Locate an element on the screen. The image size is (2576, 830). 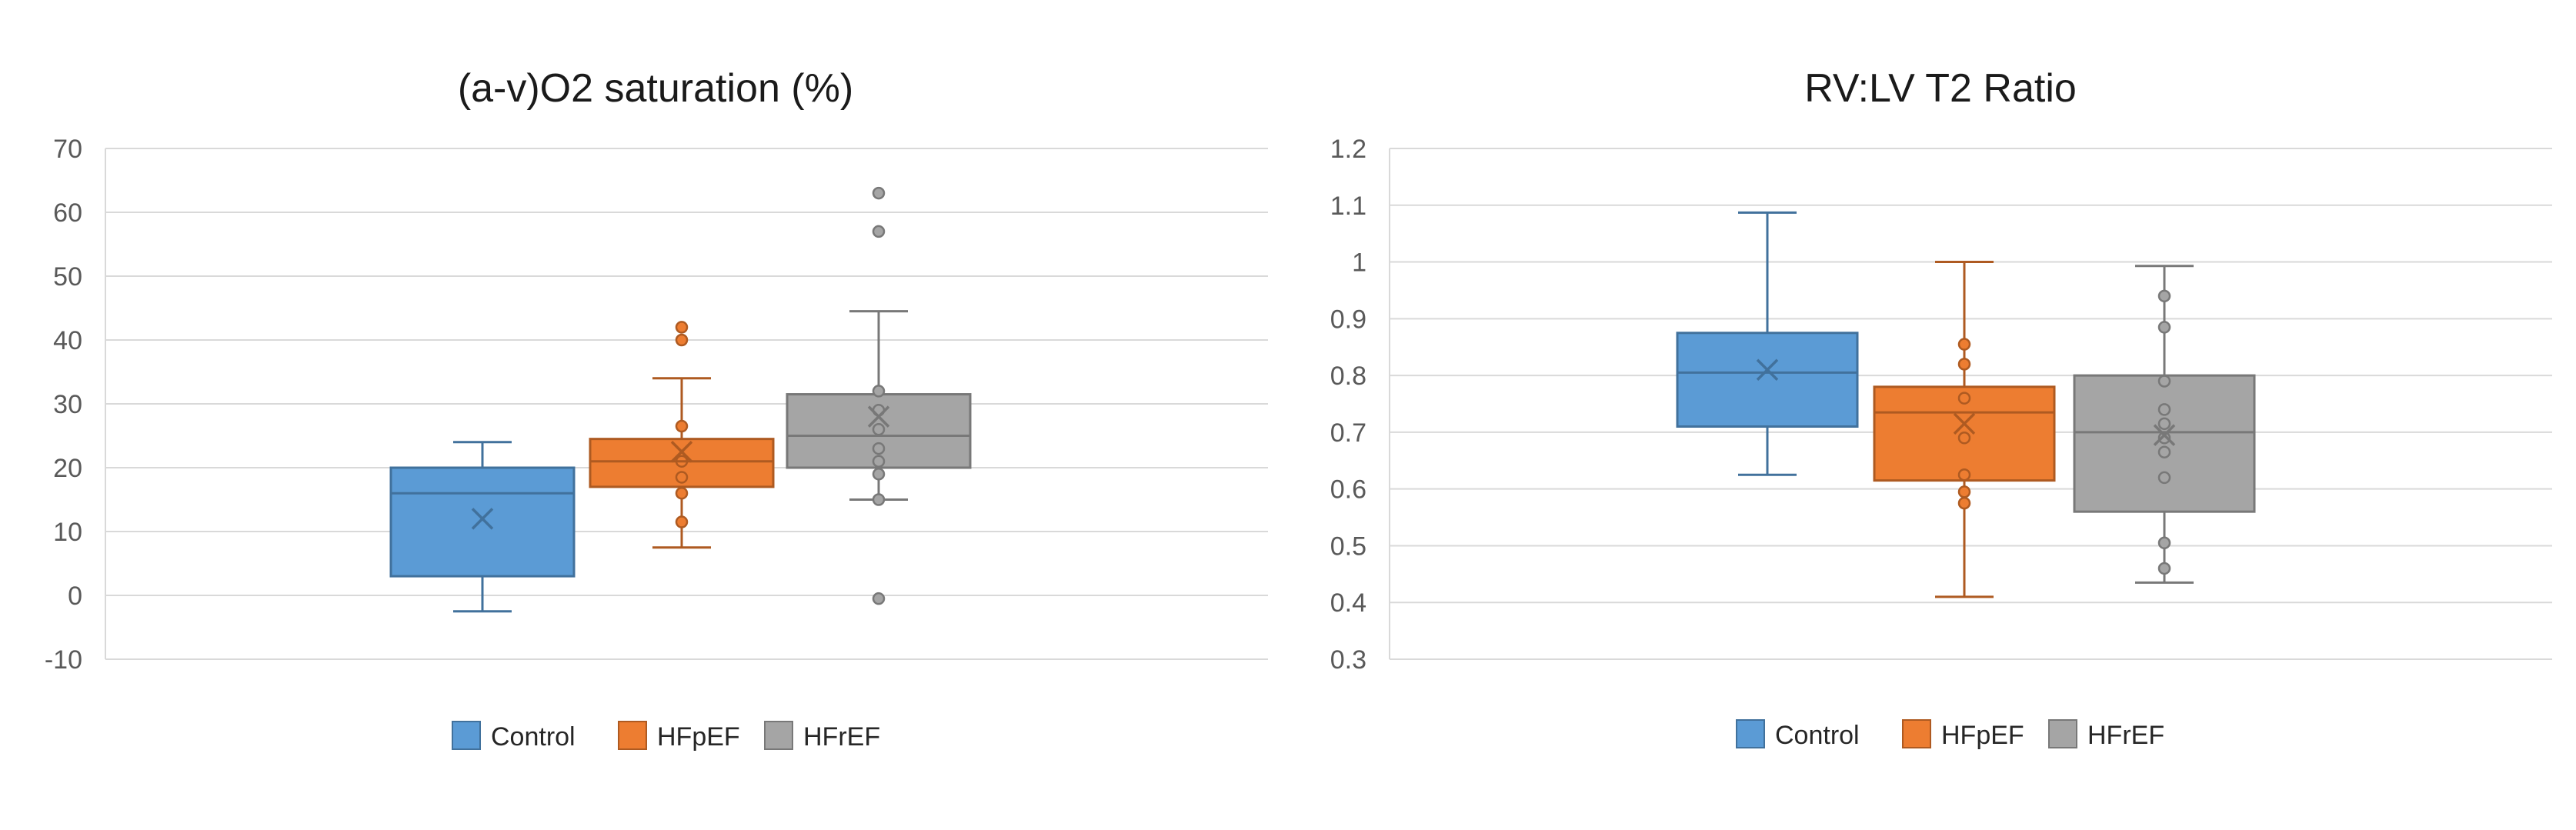
y-tick-label: 0.5 is located at coordinates (1348, 547).